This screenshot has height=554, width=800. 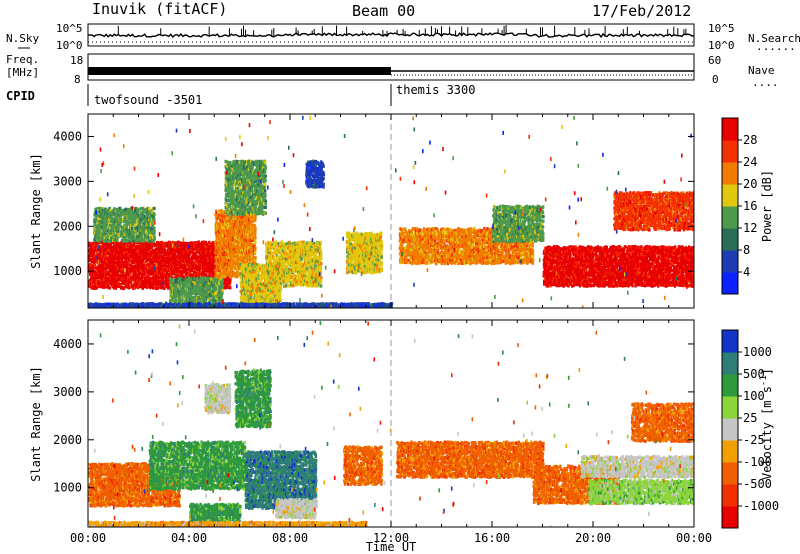 I want to click on date-title: 17/Feb/2012, so click(x=641, y=11).